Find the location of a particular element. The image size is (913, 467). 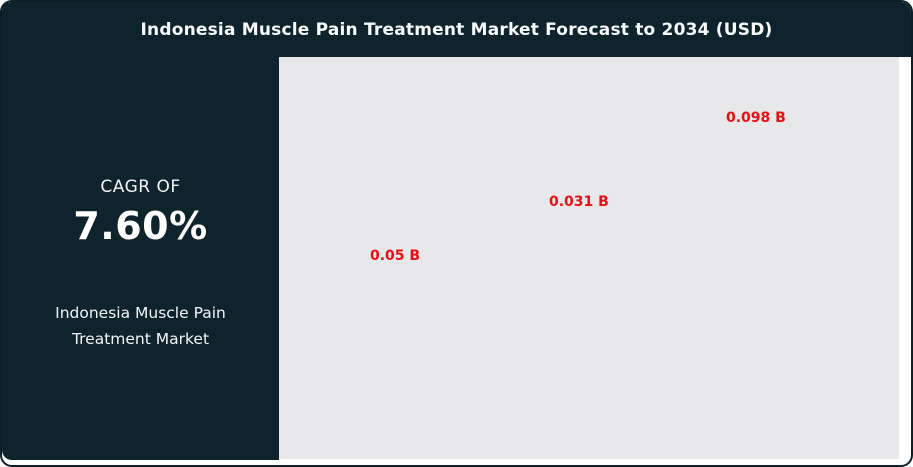

data-label-2: 0.031 B is located at coordinates (579, 202).